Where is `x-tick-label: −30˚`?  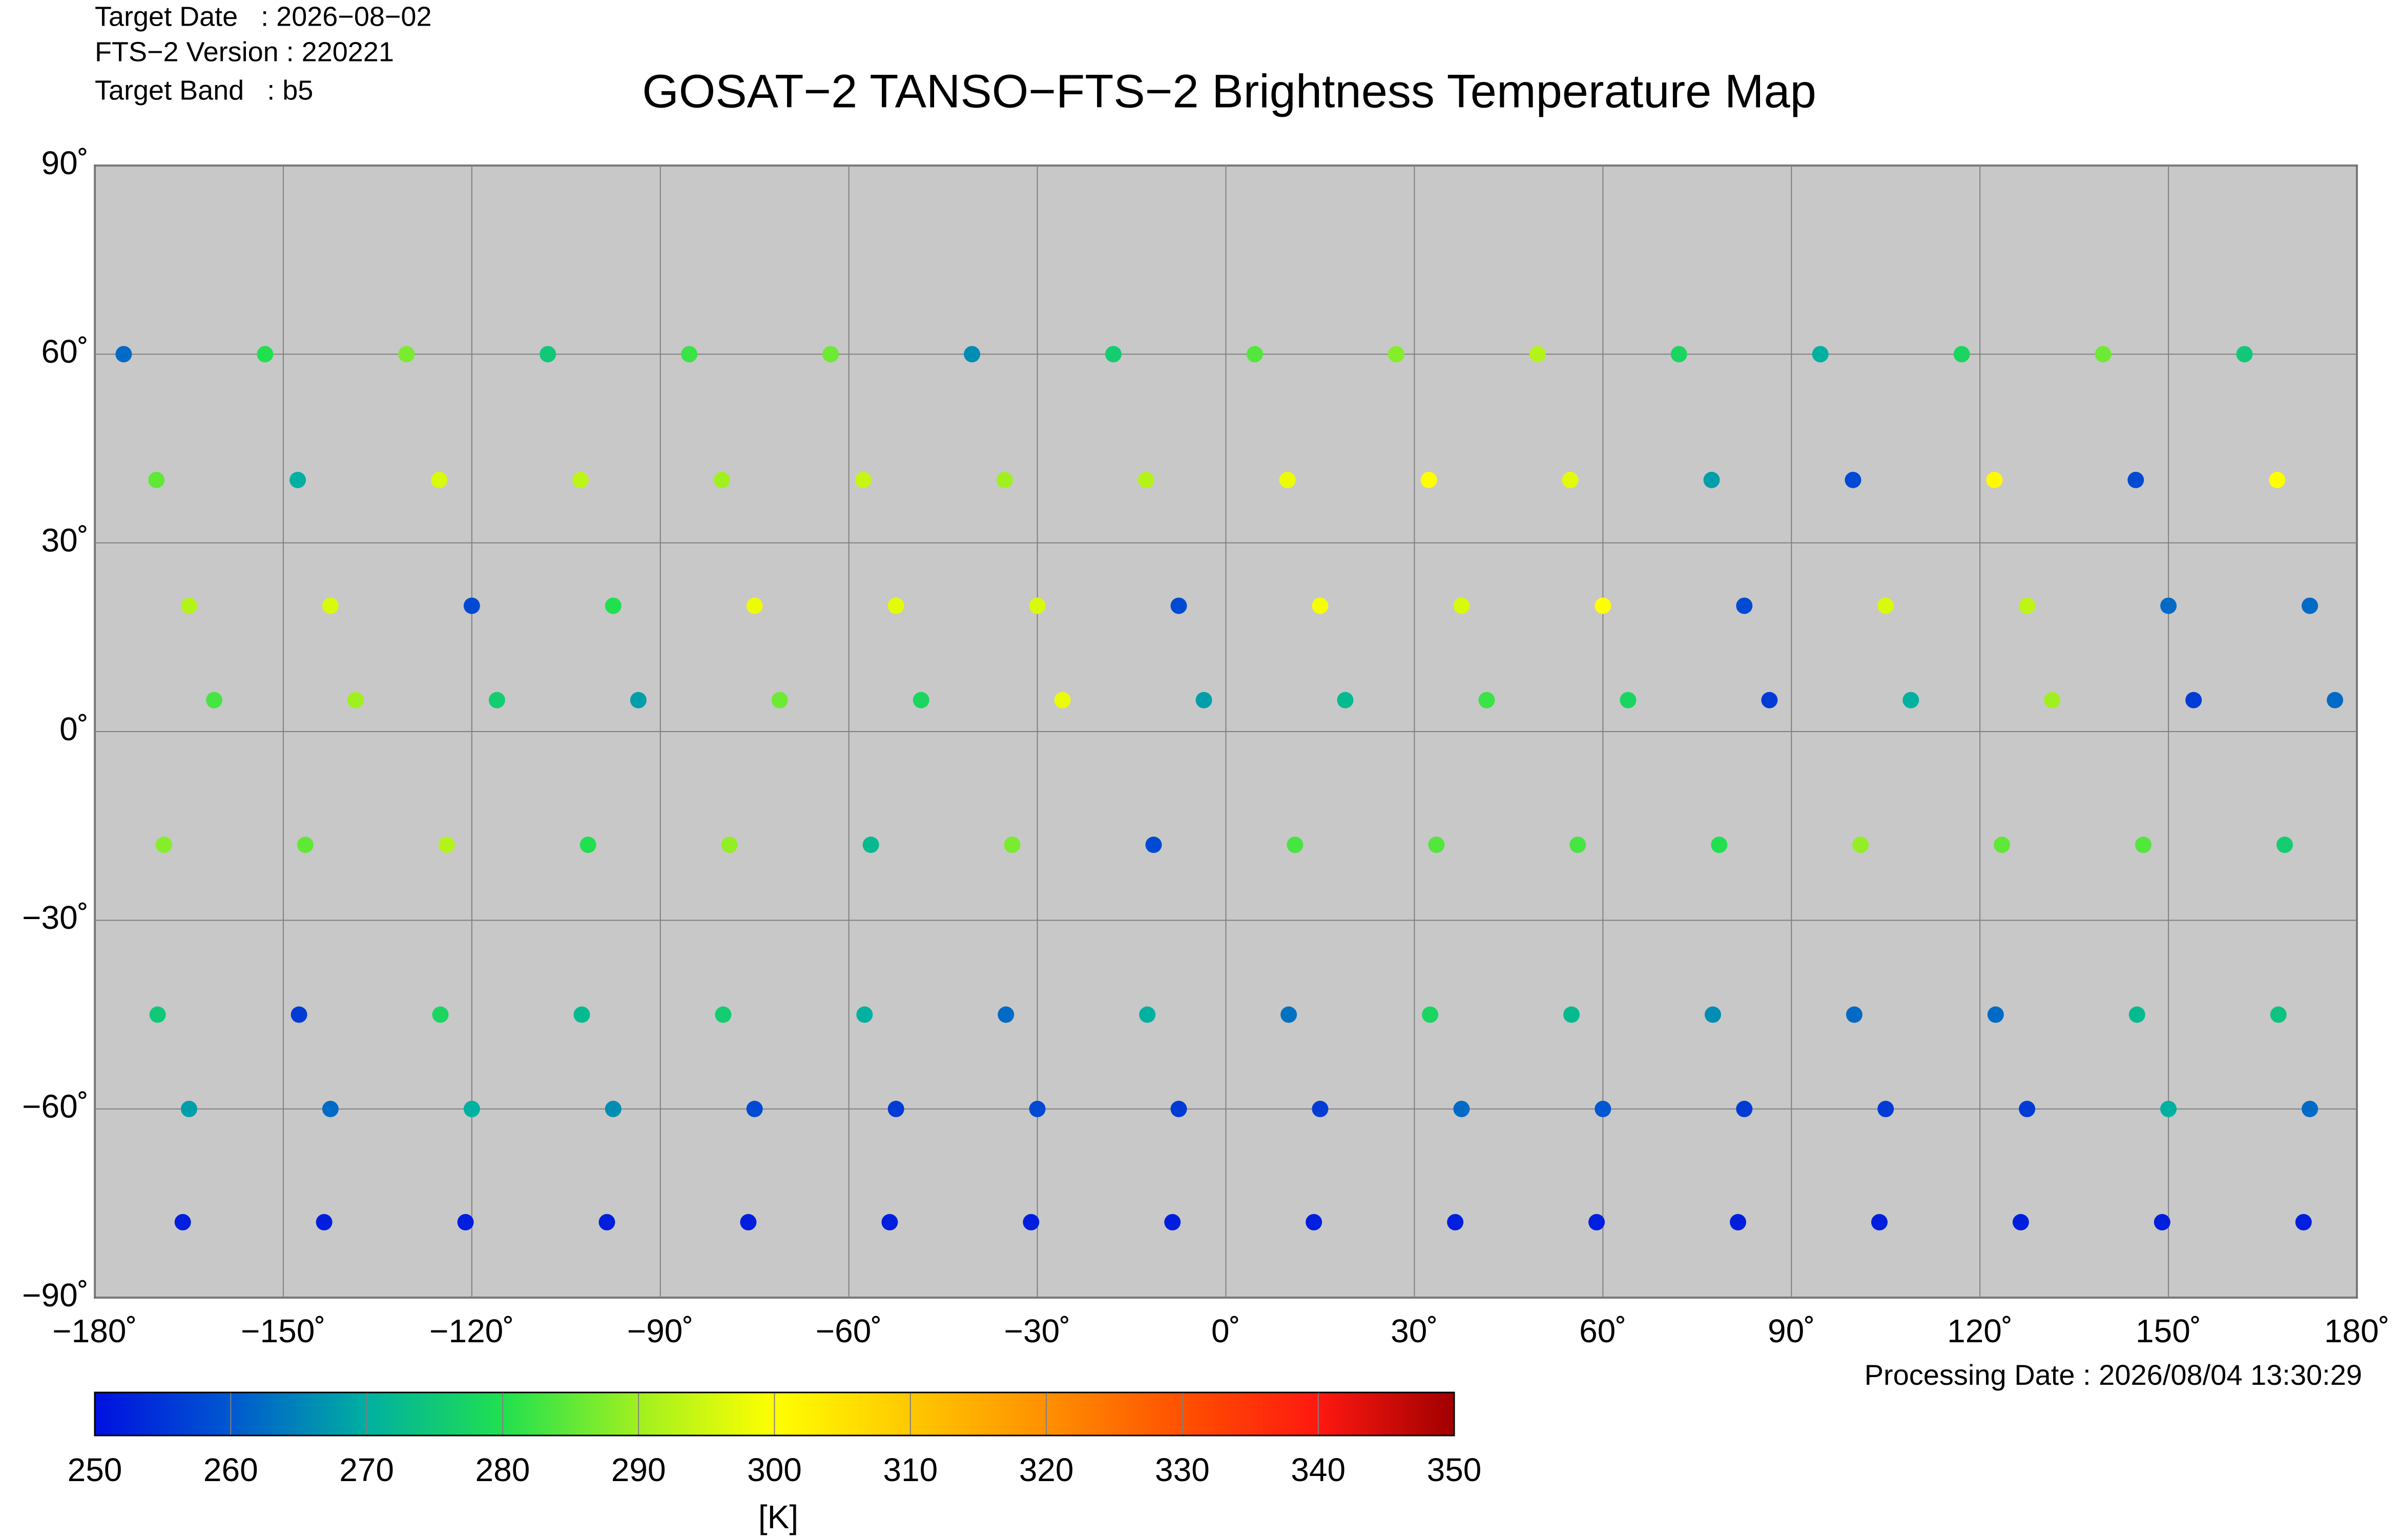 x-tick-label: −30˚ is located at coordinates (1037, 1331).